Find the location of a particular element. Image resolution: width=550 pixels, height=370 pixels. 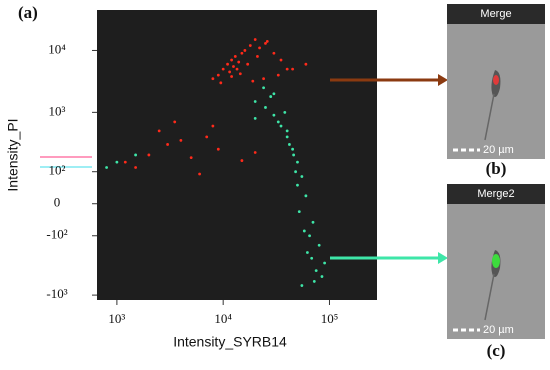

image-panel-c is located at coordinates (496, 261).